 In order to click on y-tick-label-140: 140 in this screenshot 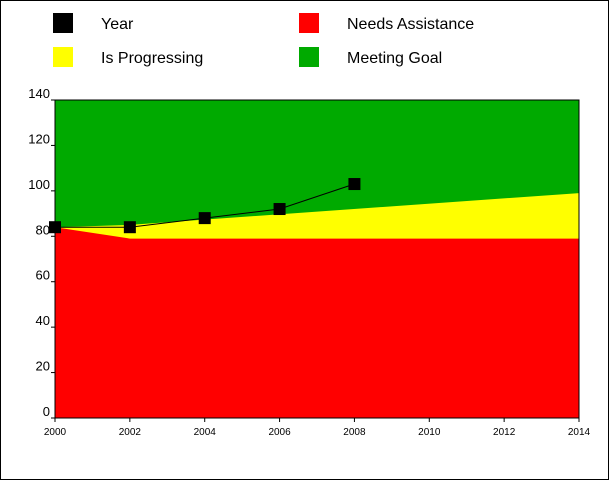, I will do `click(39, 93)`.